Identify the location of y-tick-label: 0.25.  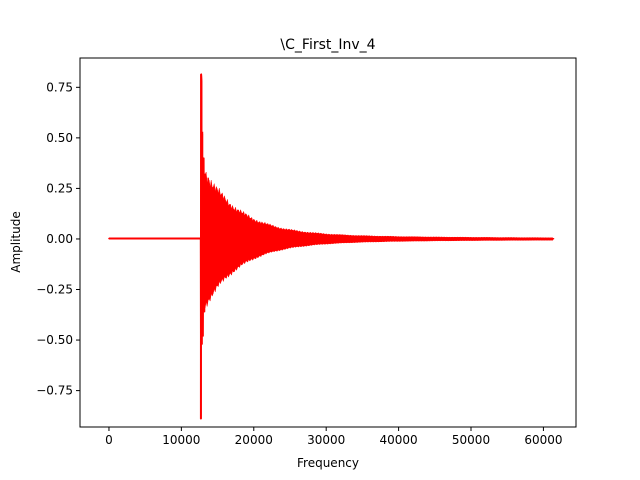
(59, 188).